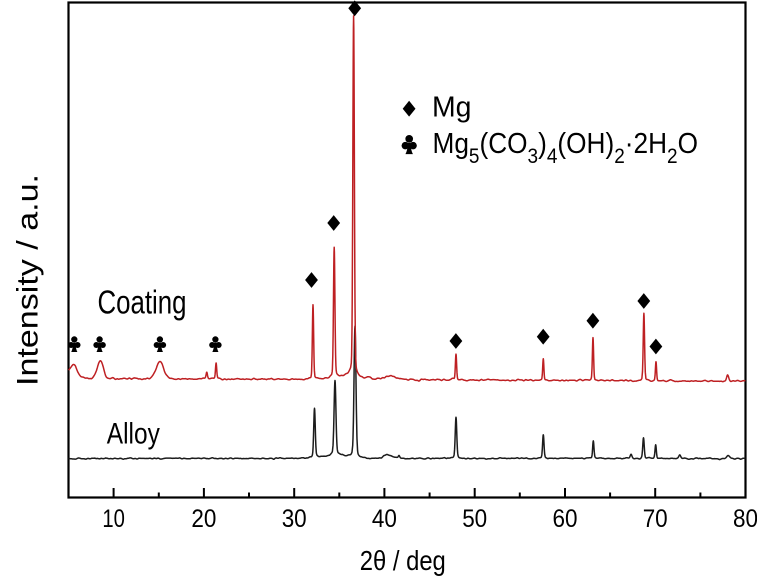 The image size is (757, 577). What do you see at coordinates (142, 302) in the screenshot?
I see `svg-text: Coating` at bounding box center [142, 302].